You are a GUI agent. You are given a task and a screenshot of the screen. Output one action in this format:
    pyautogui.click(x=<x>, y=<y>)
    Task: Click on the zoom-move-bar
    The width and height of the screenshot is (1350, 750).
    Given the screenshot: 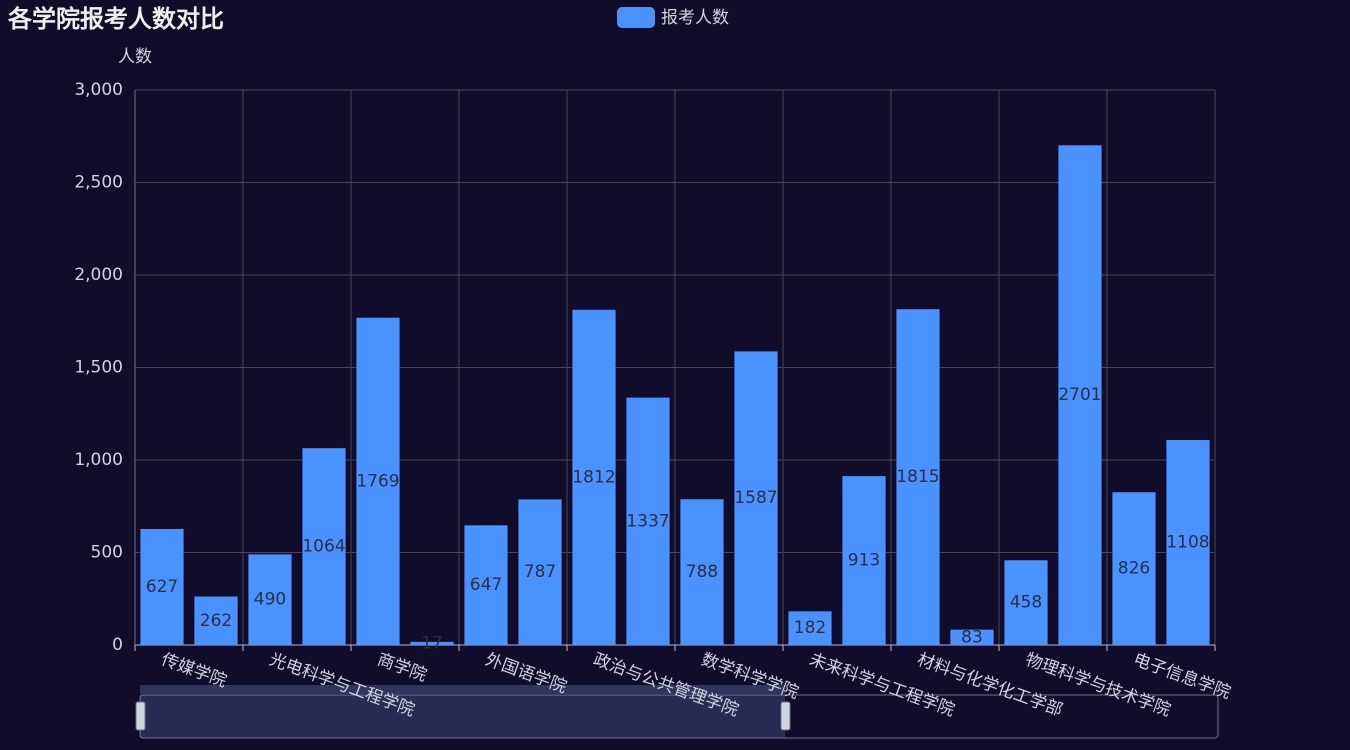 What is the action you would take?
    pyautogui.click(x=462, y=689)
    